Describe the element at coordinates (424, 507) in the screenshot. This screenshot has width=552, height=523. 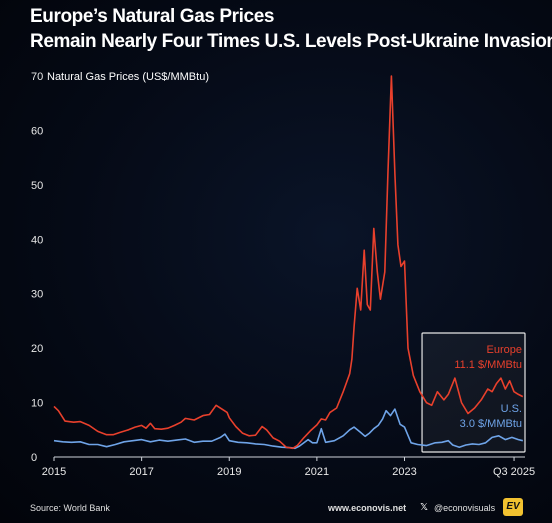
I see `x-logo-icon: 𝕏` at that location.